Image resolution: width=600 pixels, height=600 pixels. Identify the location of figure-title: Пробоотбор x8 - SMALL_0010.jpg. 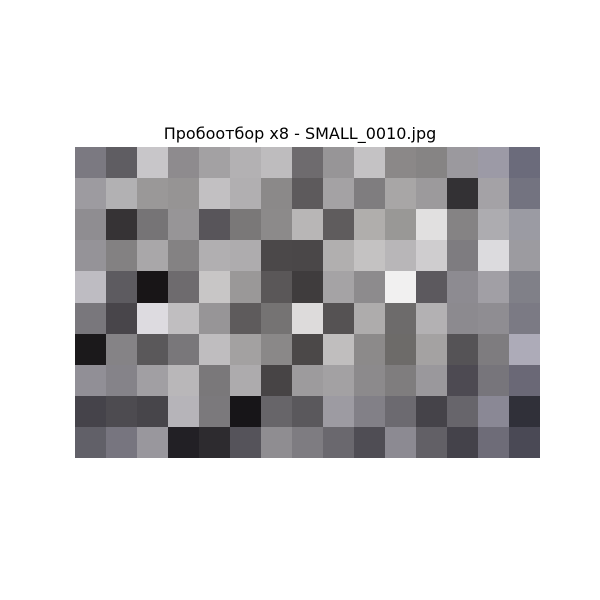
(300, 133).